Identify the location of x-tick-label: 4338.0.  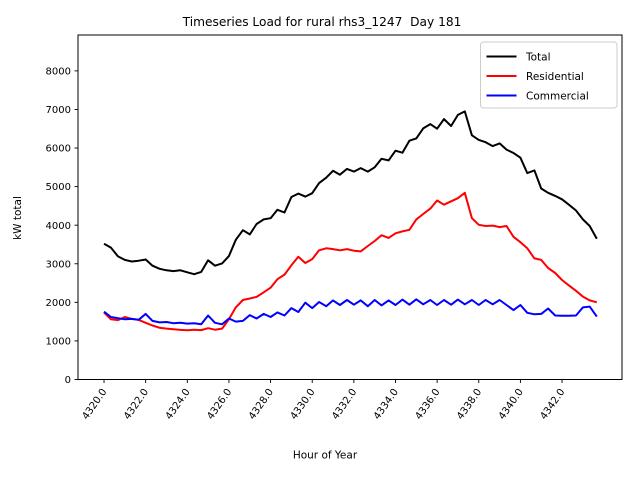
(469, 404).